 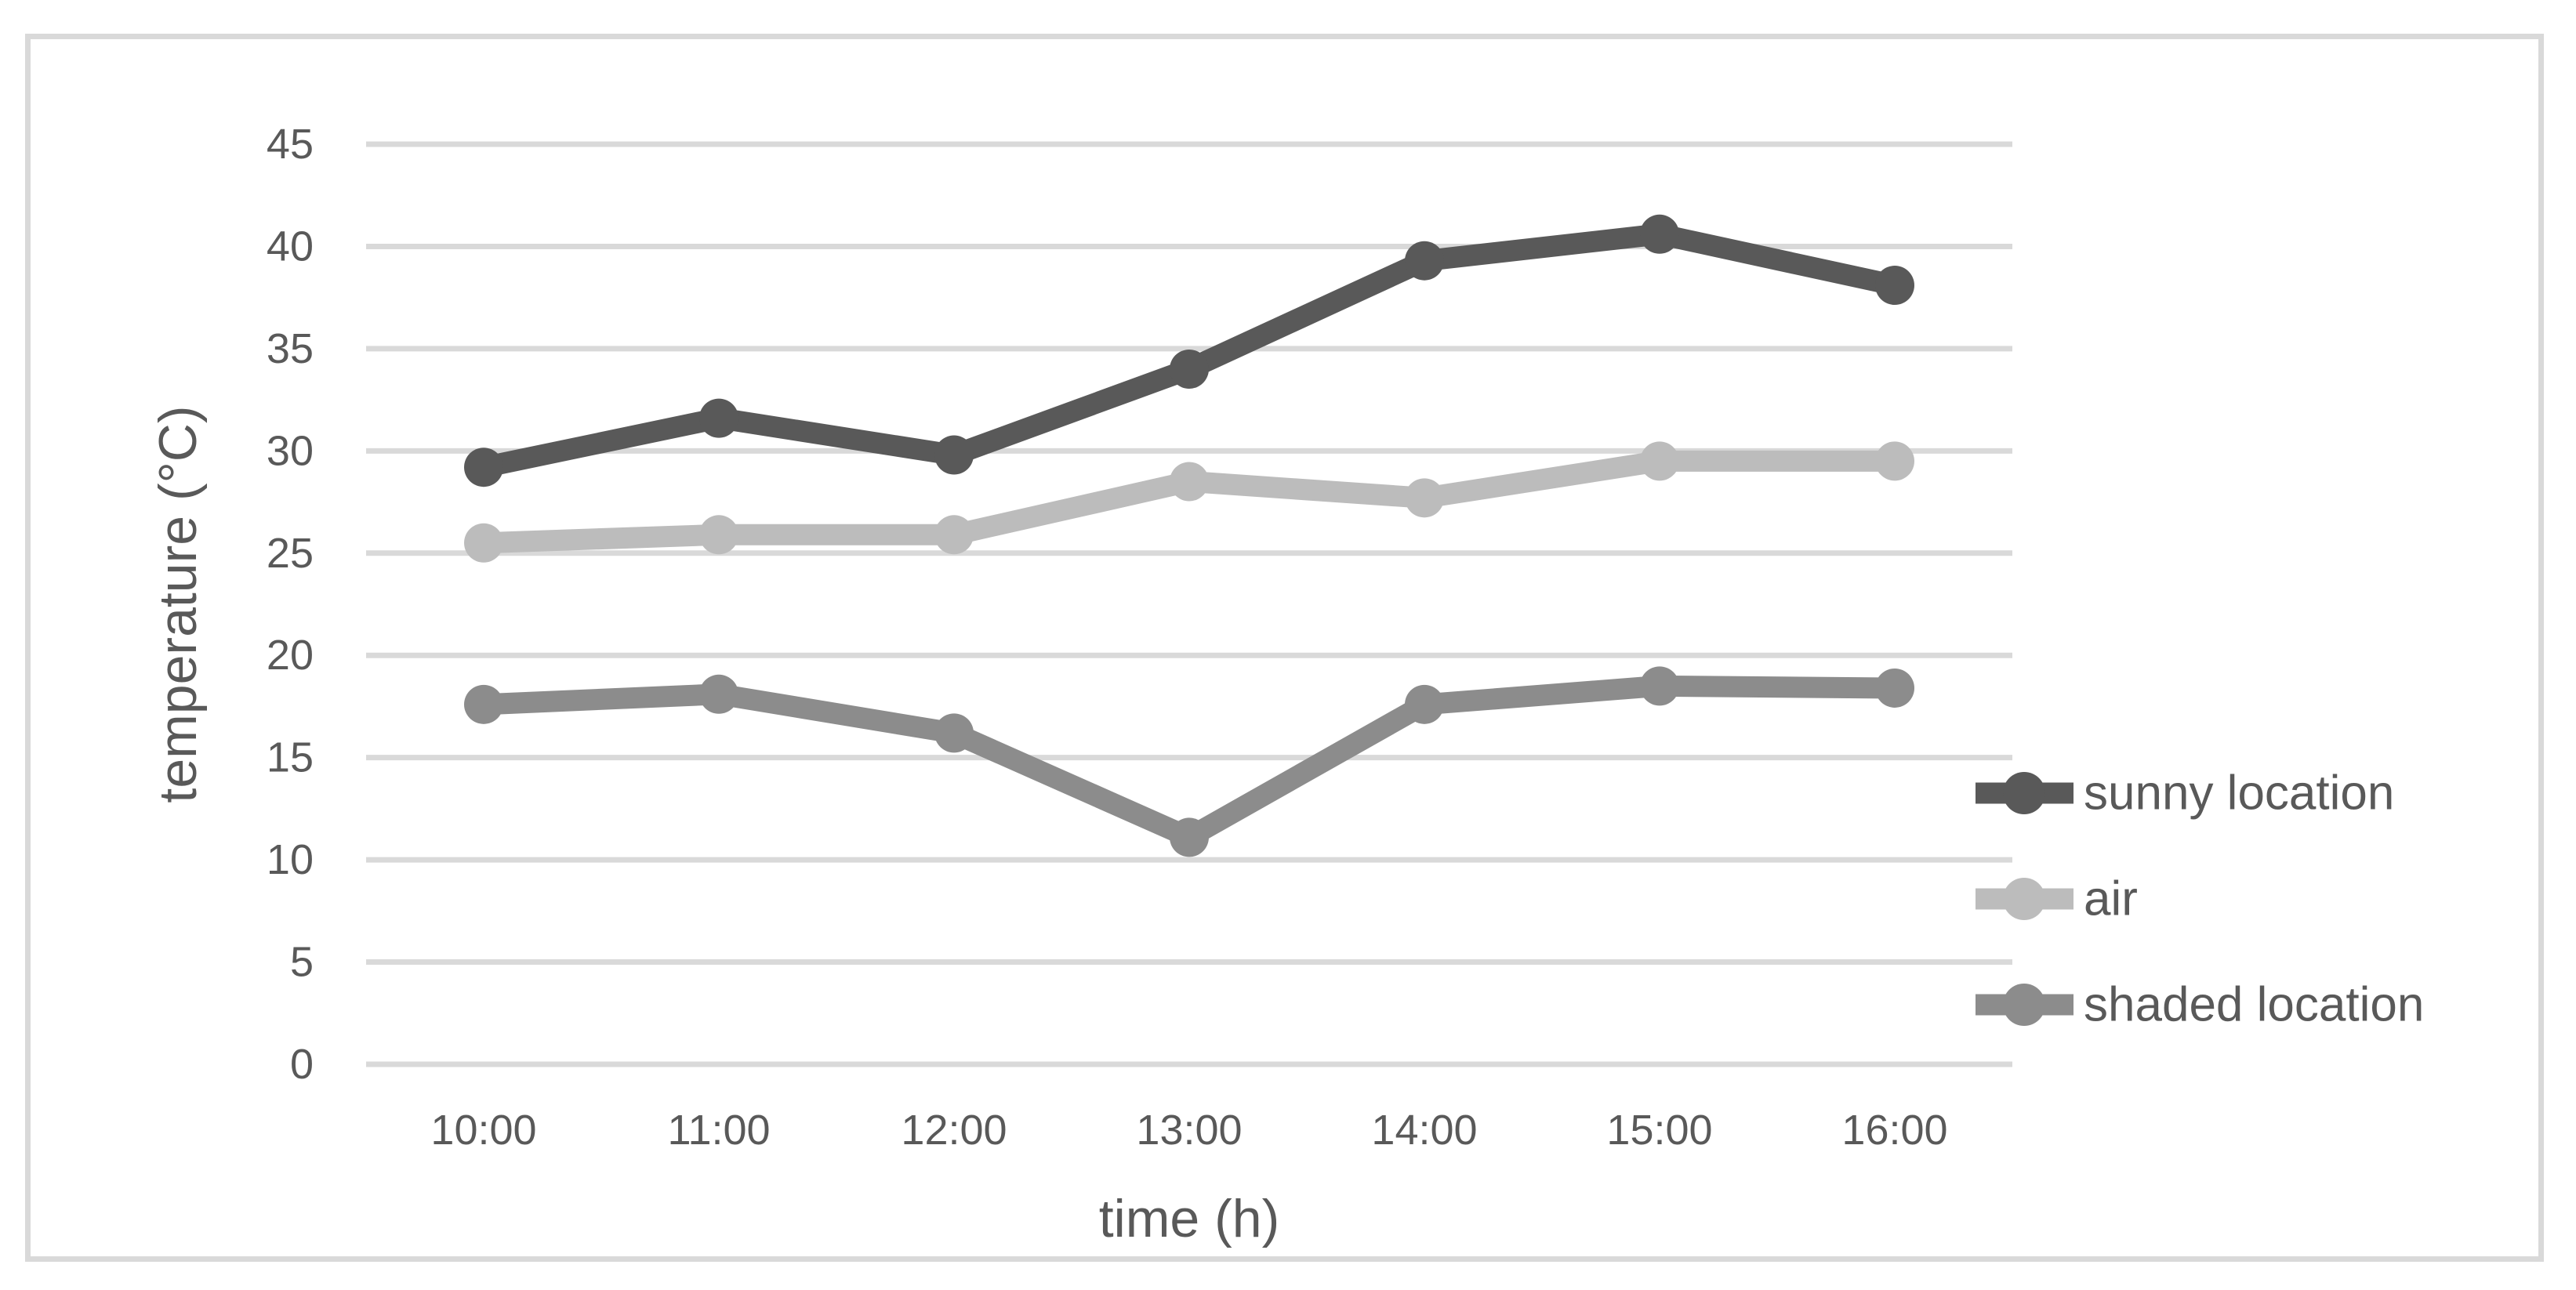 I want to click on x-axis-tick-labels: 10:00 11:00 12:00 13:00 14:00 15:00 16:00, so click(x=1189, y=1130).